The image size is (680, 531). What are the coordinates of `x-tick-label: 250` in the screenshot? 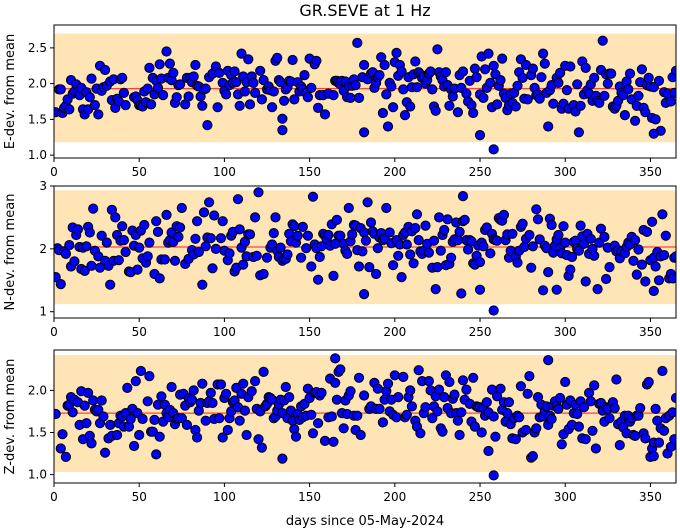 It's located at (480, 332).